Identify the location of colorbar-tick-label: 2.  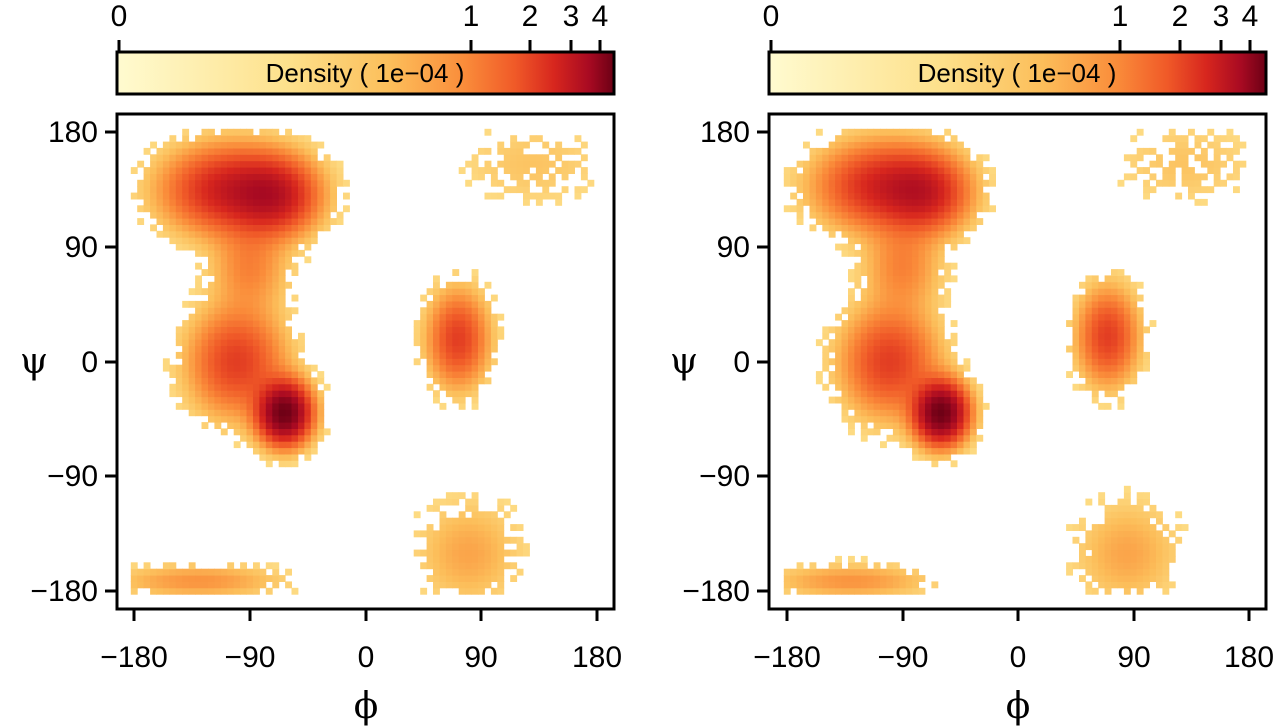
(1180, 16).